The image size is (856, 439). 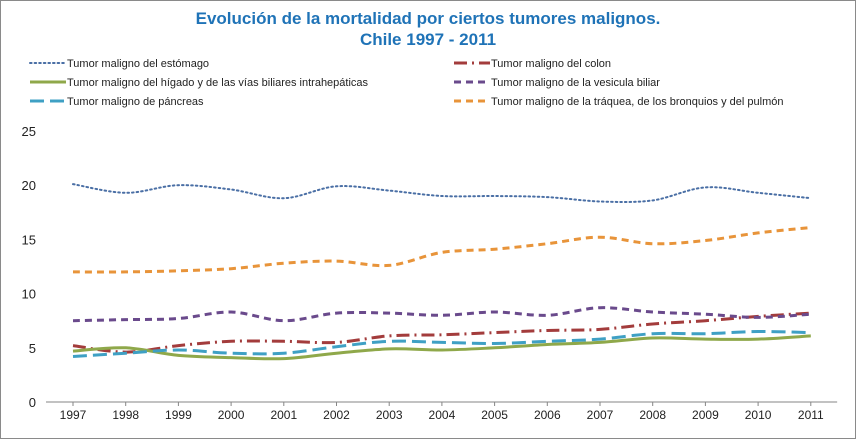 What do you see at coordinates (138, 64) in the screenshot?
I see `legend-label-1: Tumor maligno del estómago` at bounding box center [138, 64].